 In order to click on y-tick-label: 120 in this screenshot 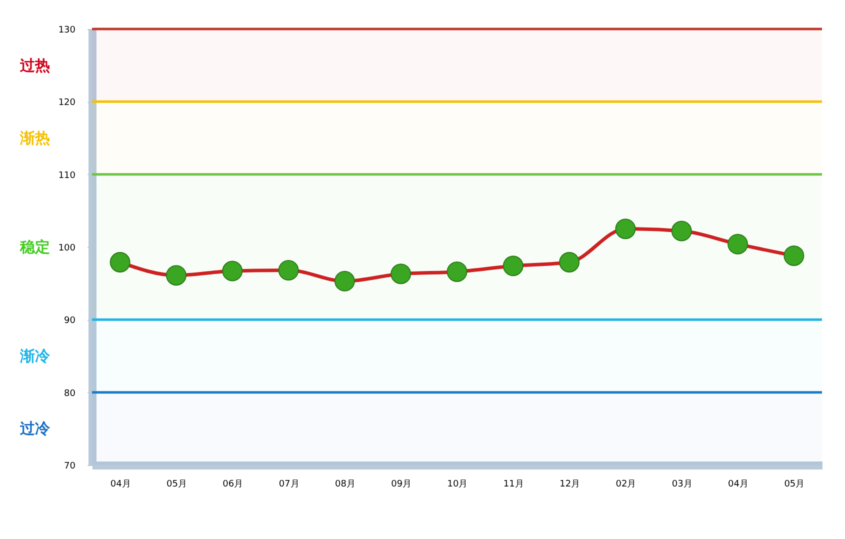, I will do `click(67, 103)`.